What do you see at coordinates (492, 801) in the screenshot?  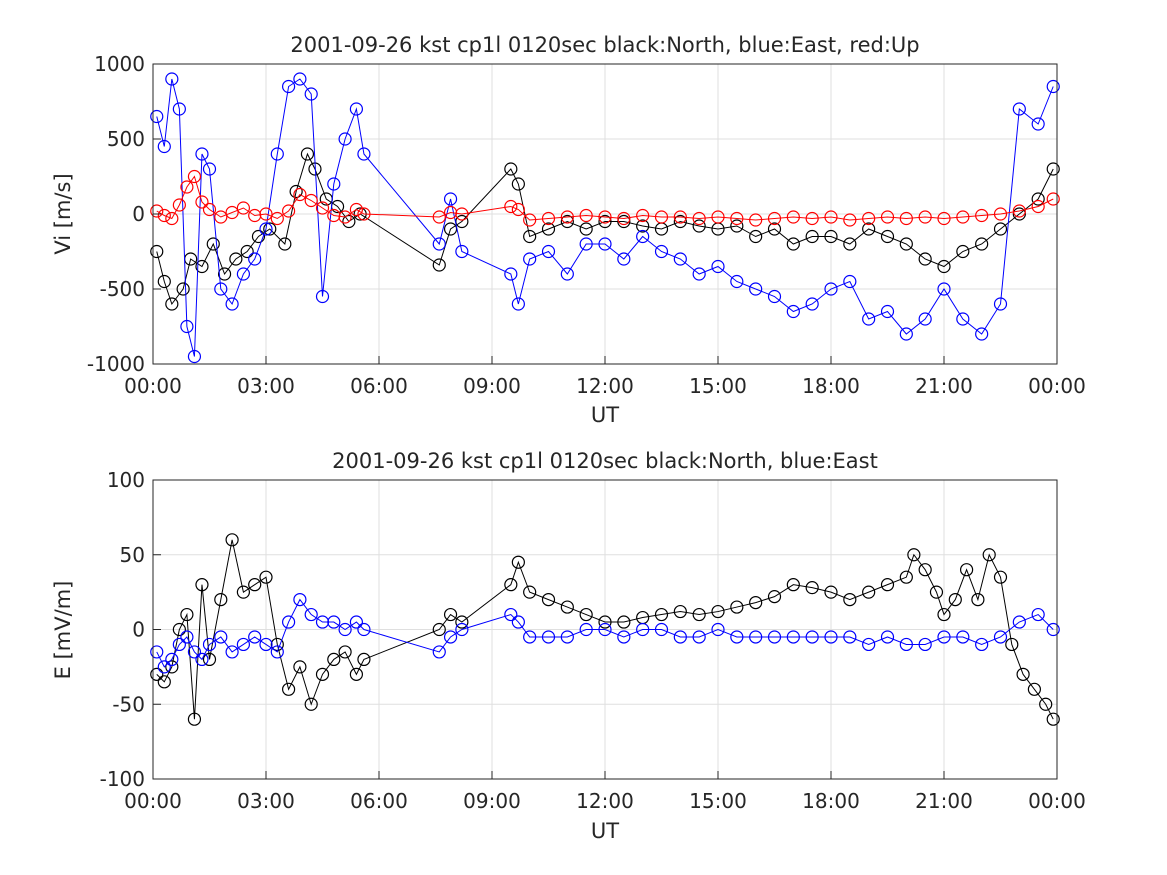 I see `x-tick-label: 09:00` at bounding box center [492, 801].